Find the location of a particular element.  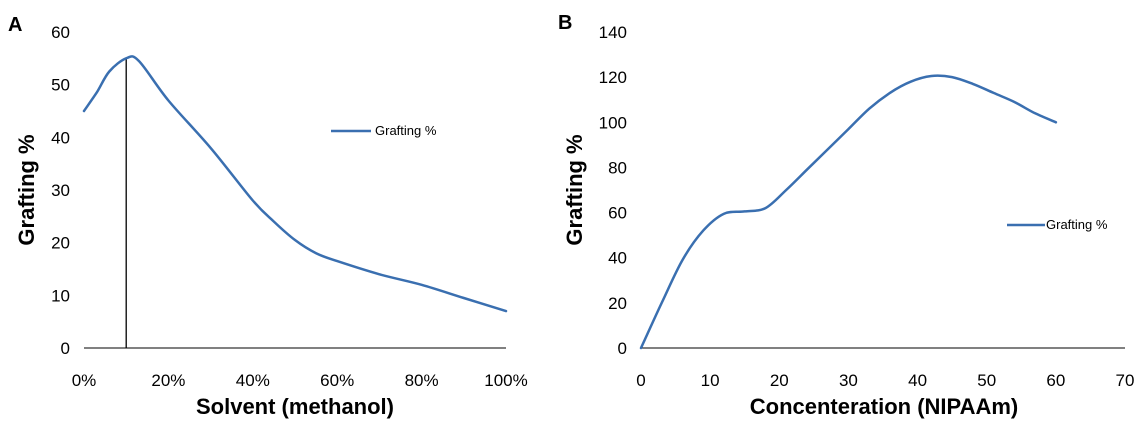

panel-b-x-tick-label: 60 is located at coordinates (1055, 380).